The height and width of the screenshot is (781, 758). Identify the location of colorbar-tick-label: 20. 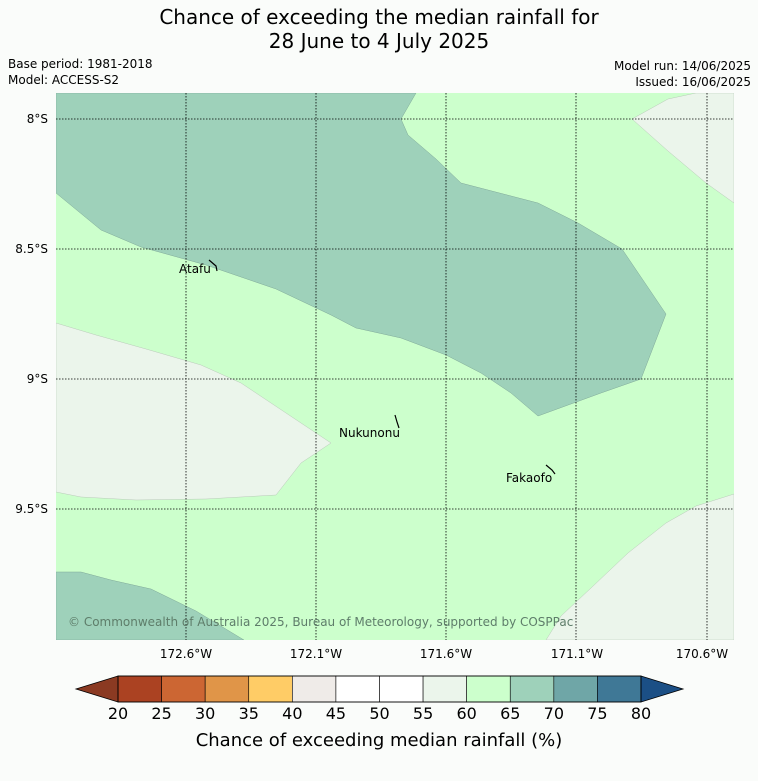
(118, 713).